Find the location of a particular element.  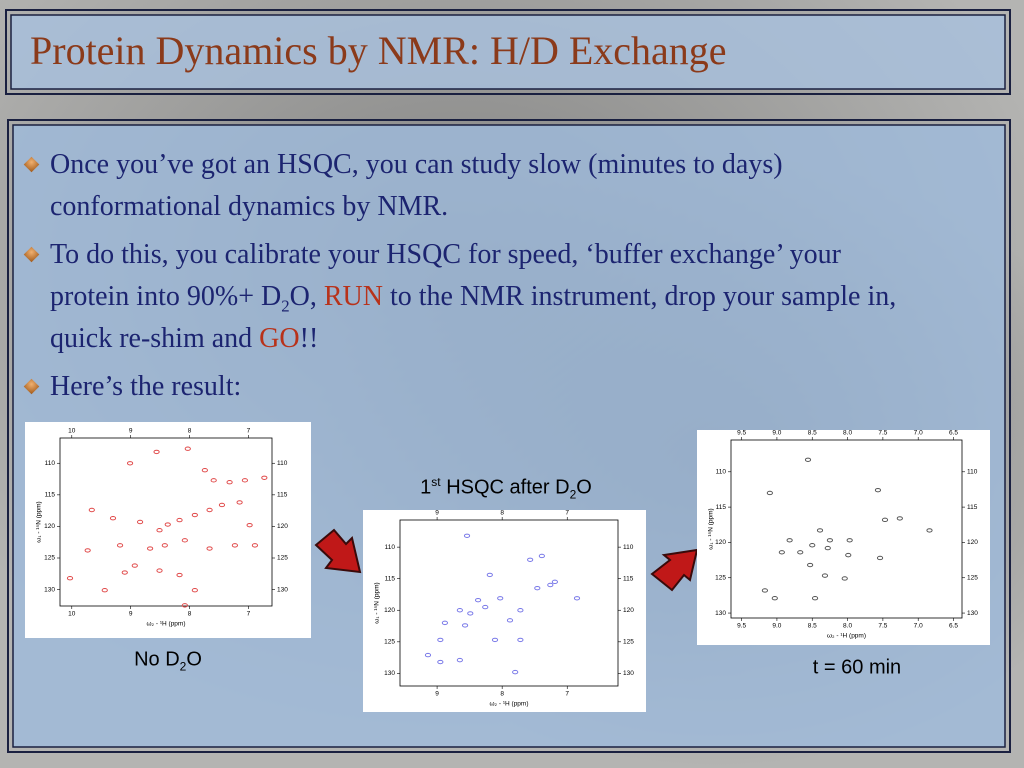

text-run: O, is located at coordinates (306, 296).